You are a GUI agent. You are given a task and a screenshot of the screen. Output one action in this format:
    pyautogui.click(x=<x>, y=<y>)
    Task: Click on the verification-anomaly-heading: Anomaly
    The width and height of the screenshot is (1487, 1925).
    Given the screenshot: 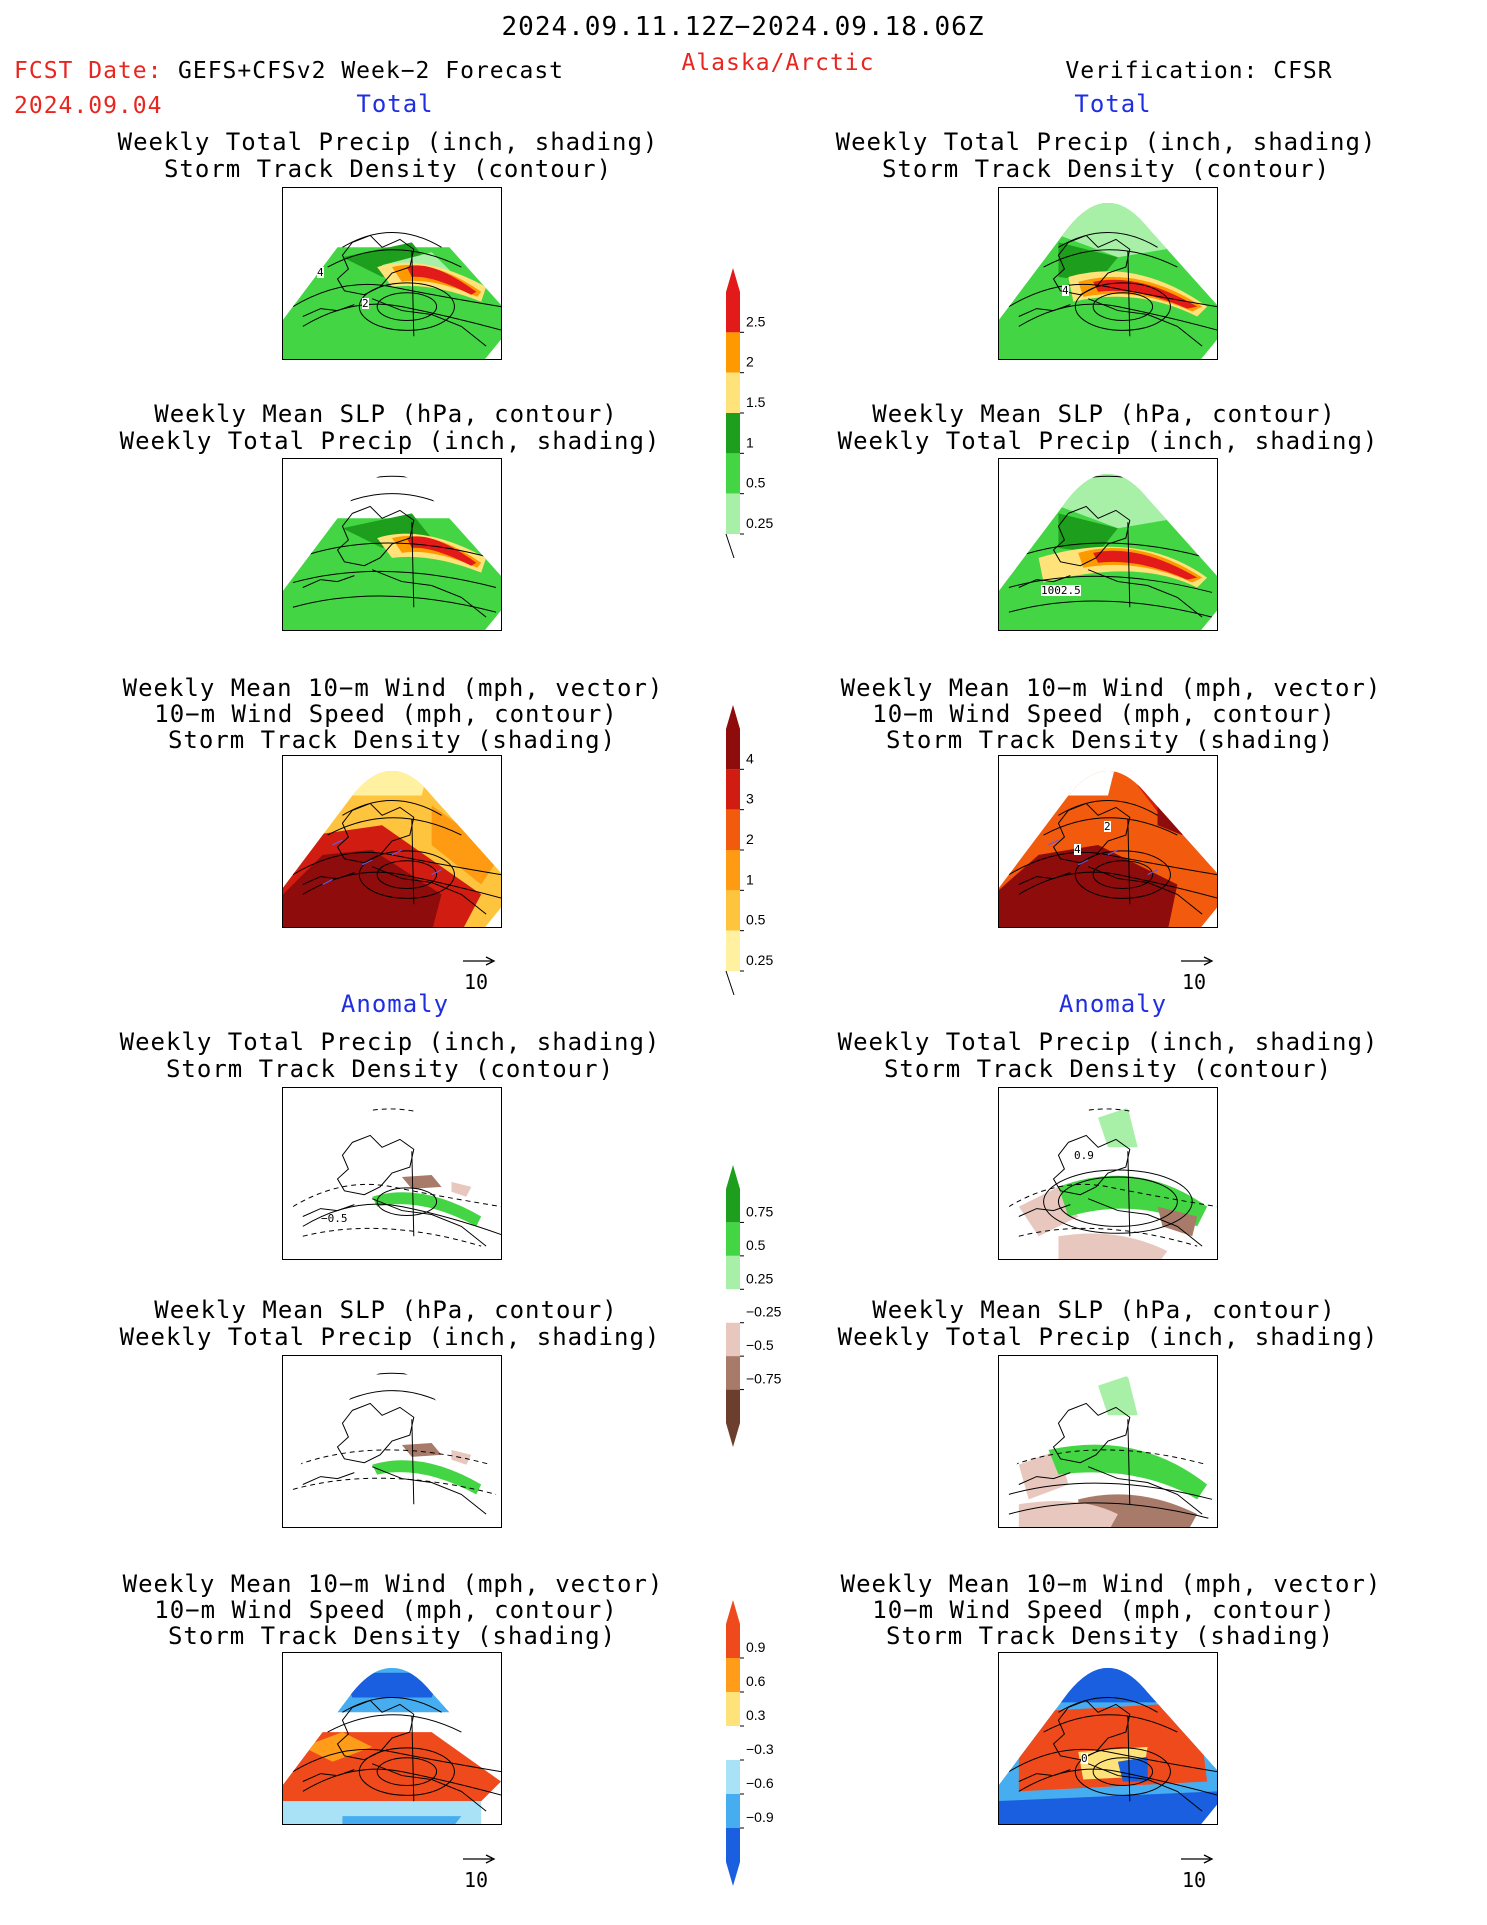 What is the action you would take?
    pyautogui.click(x=1113, y=1004)
    